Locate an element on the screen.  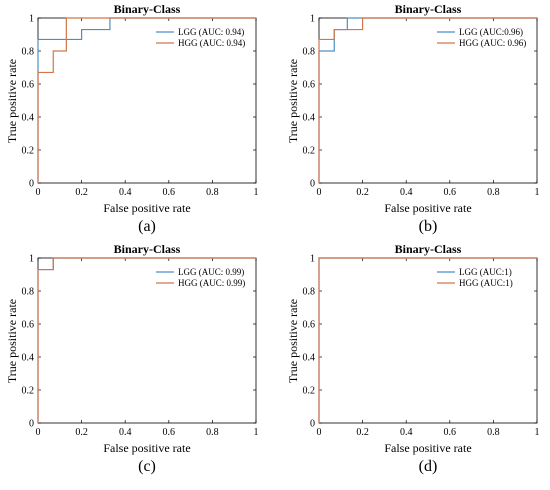
panel-a-title: Binary-Class is located at coordinates (147, 9).